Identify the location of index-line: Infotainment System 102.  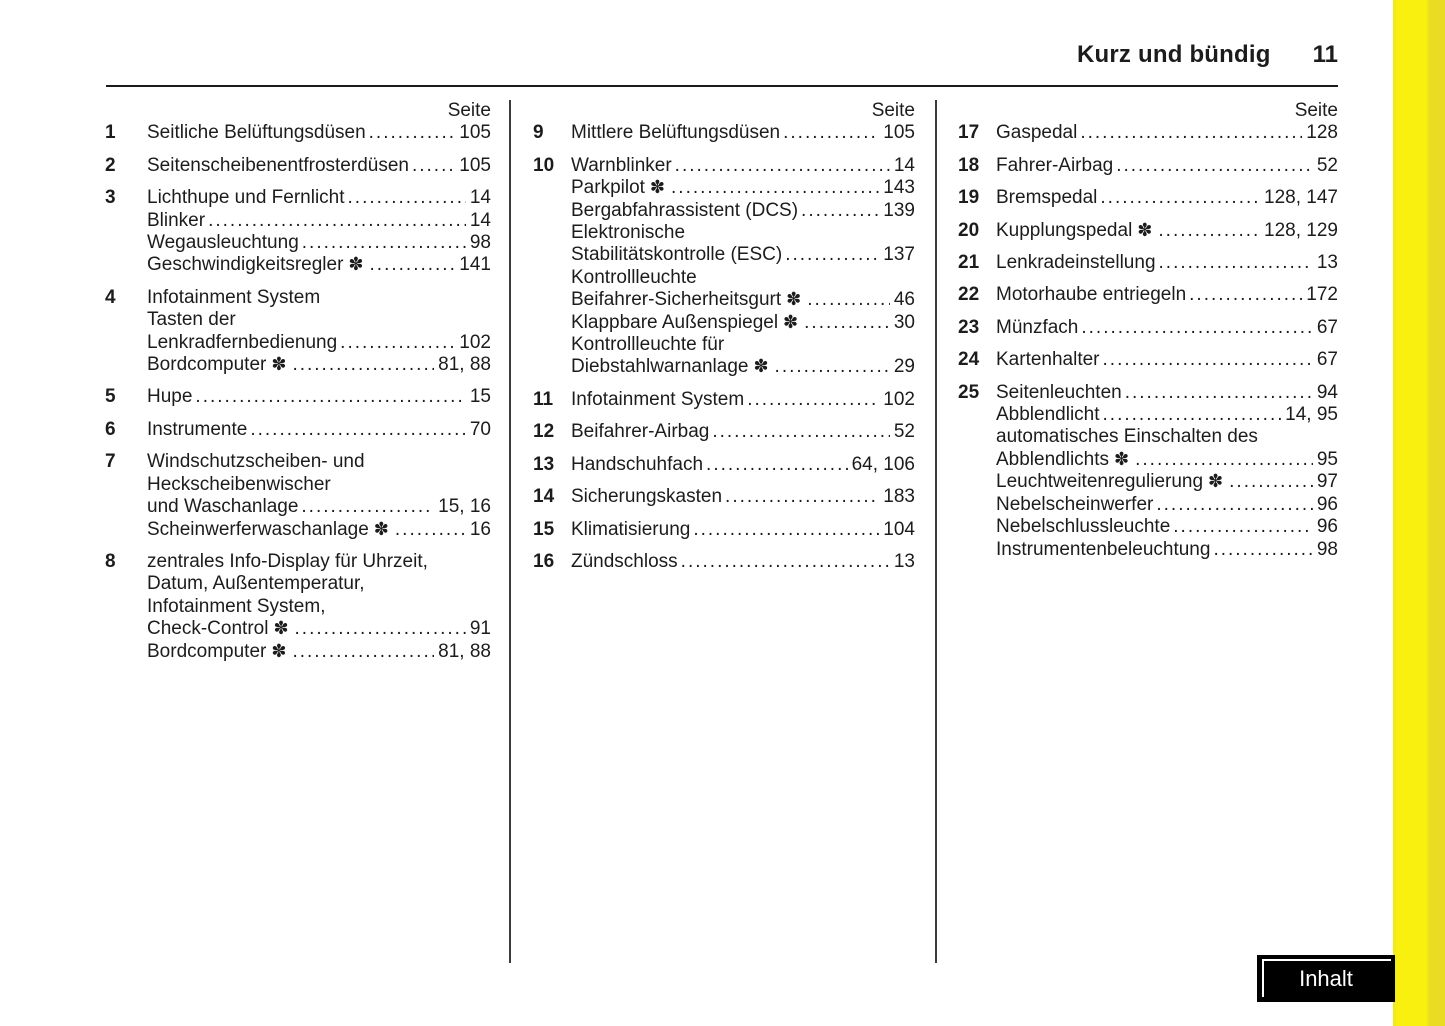
(743, 400).